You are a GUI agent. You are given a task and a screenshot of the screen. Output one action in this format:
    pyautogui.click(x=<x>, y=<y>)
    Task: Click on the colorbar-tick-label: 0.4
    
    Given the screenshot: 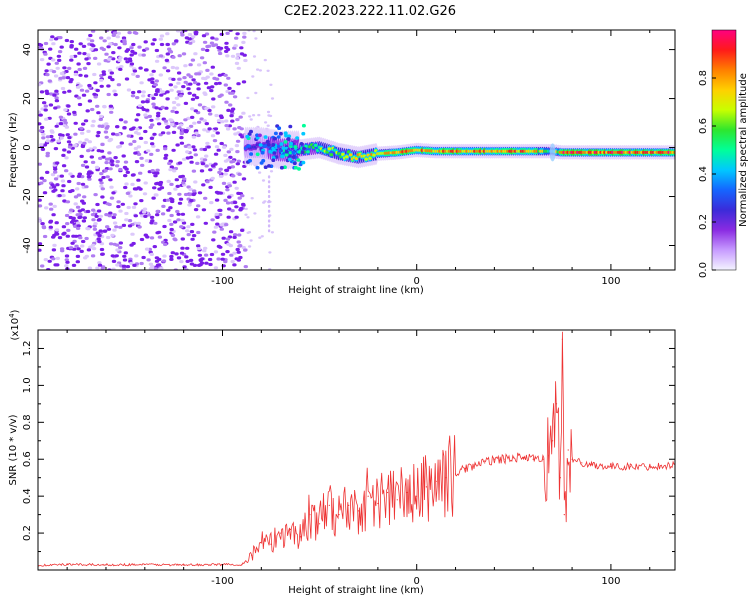 What is the action you would take?
    pyautogui.click(x=703, y=174)
    